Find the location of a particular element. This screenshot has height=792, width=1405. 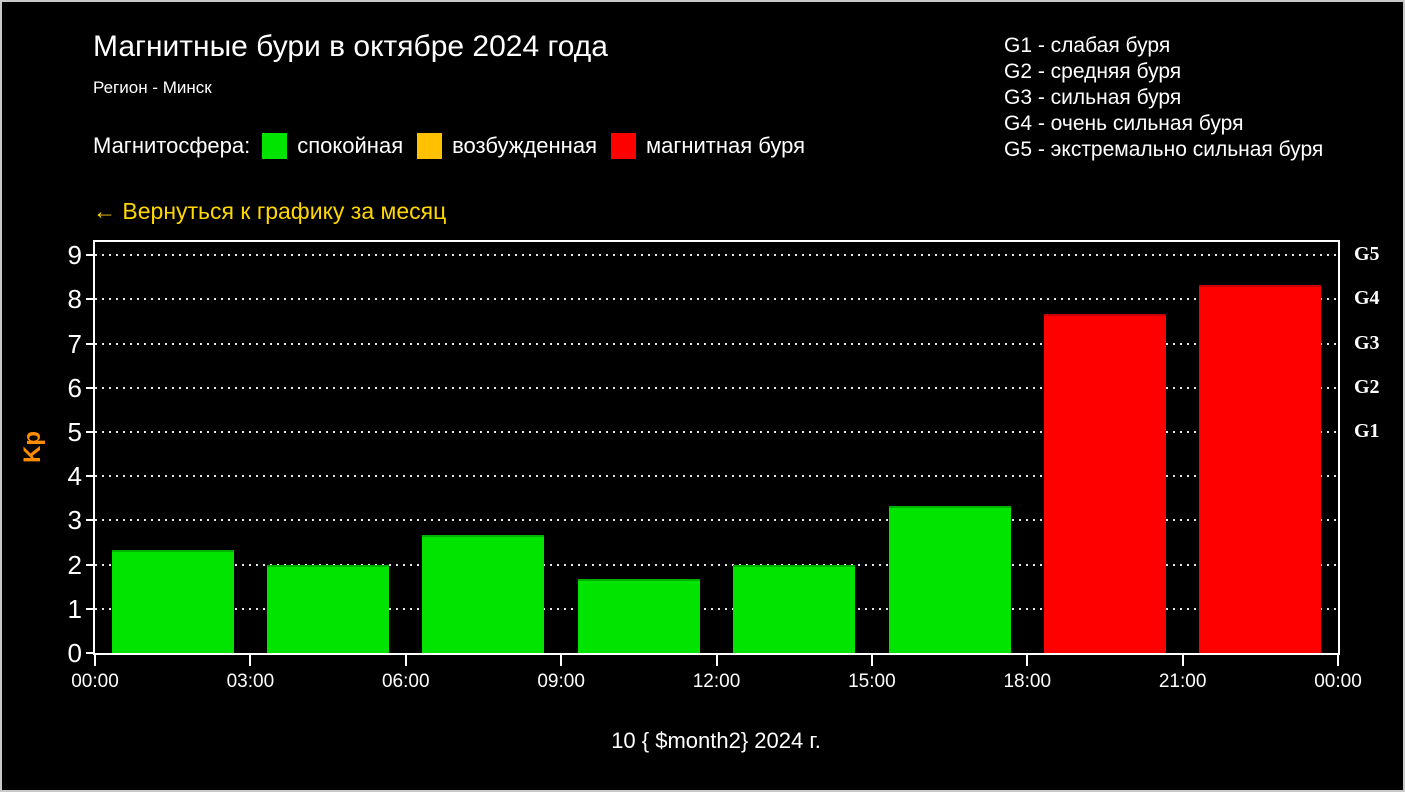

legend-item-excited: возбужденная is located at coordinates (507, 146).